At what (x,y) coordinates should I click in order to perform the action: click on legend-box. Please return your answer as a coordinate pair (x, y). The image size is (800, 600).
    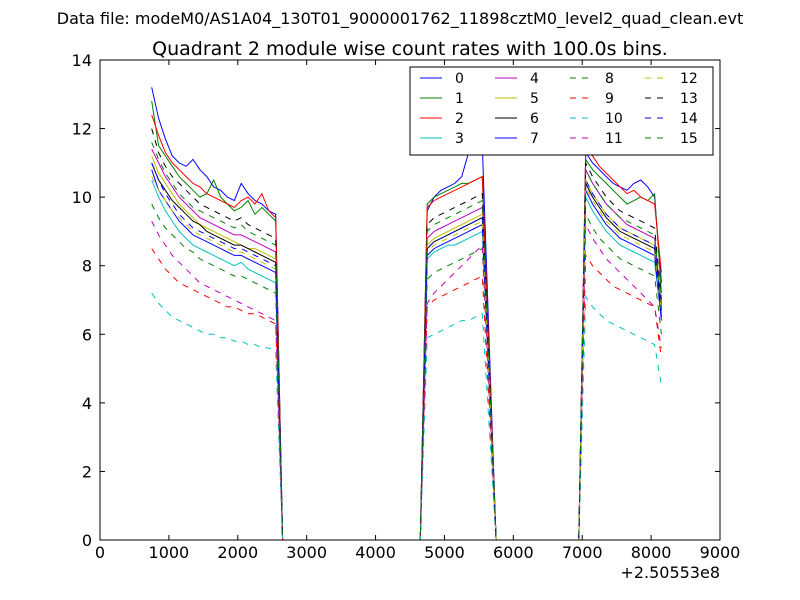
    Looking at the image, I should click on (561, 111).